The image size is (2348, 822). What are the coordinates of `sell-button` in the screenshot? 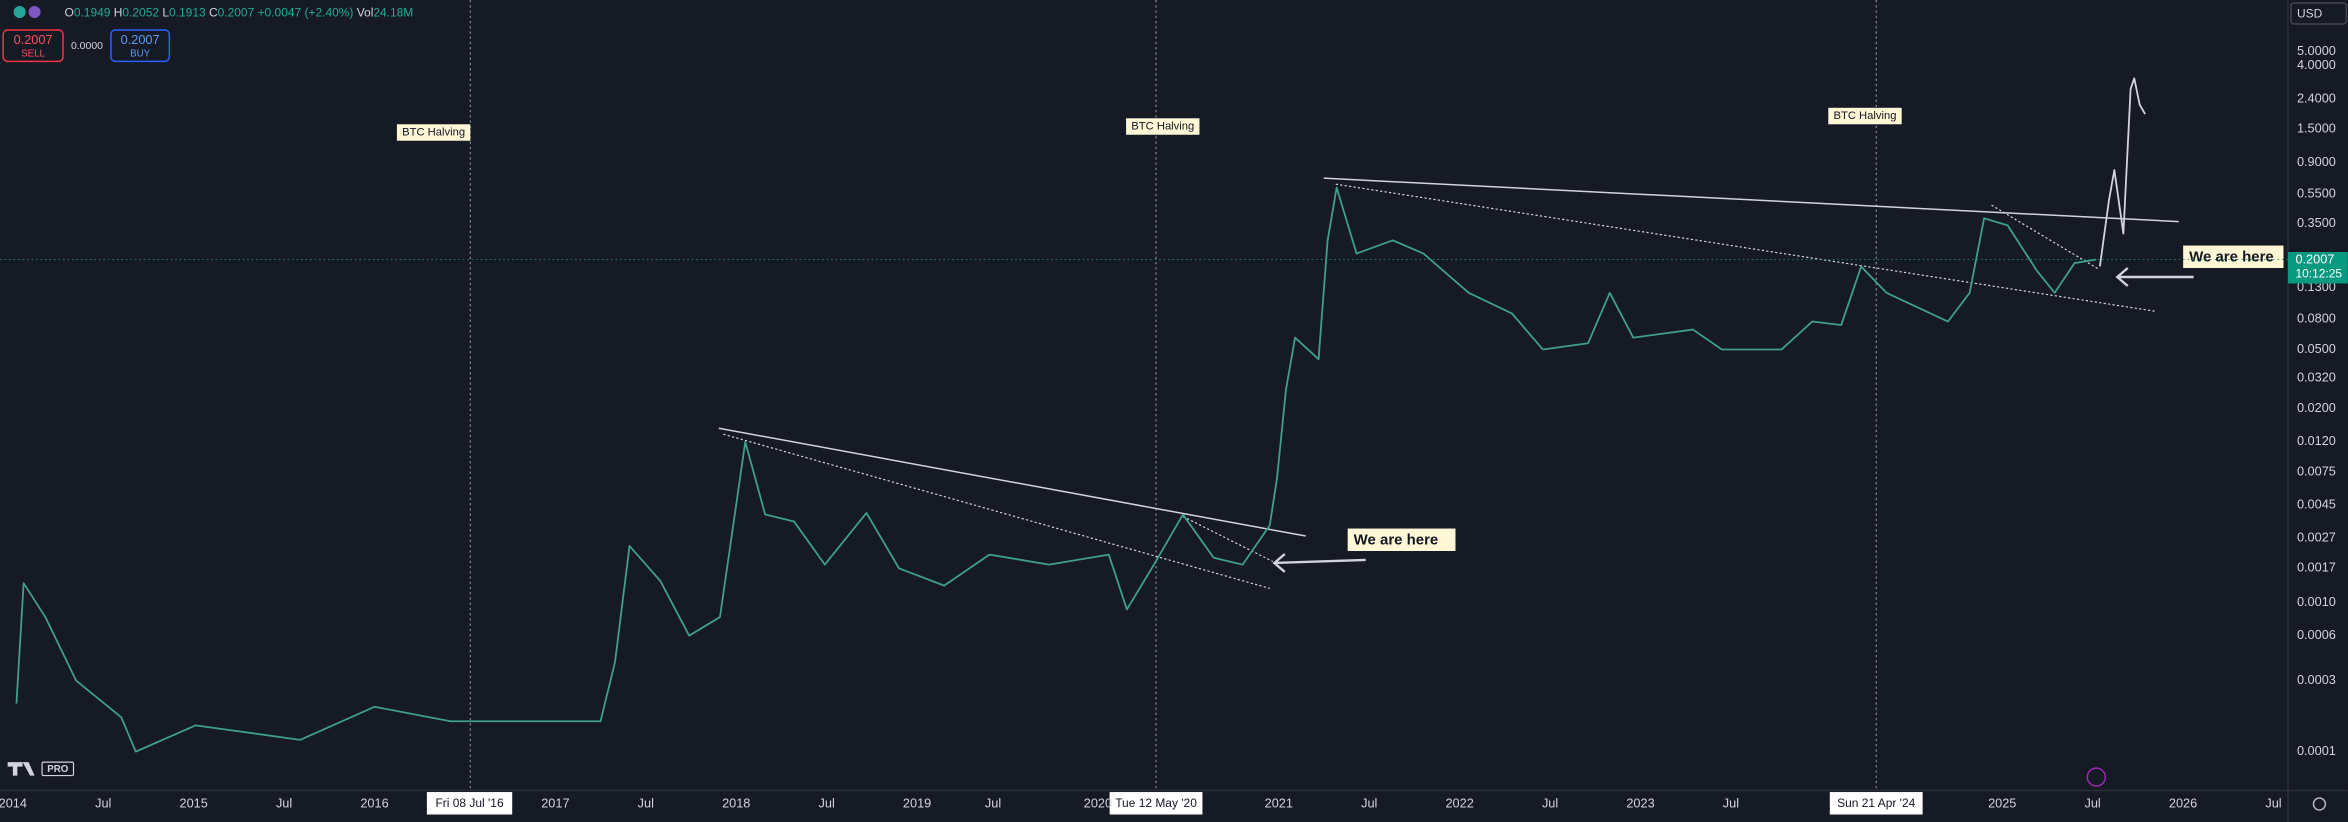 It's located at (33, 46).